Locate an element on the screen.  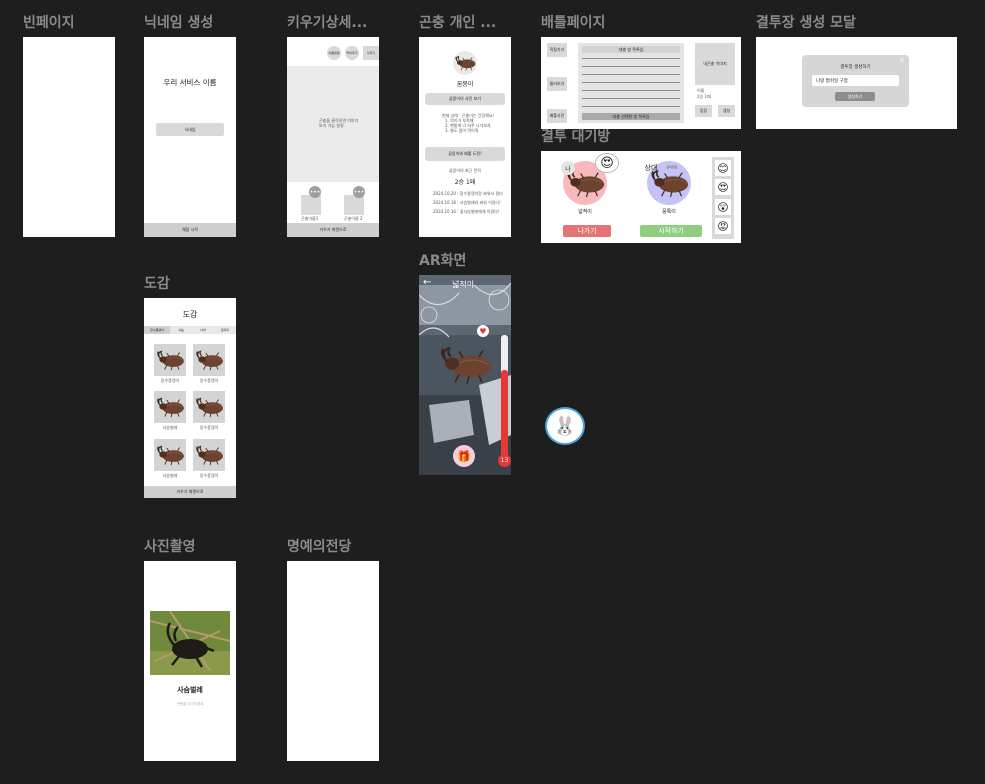
create-modal: X 결투장 생성하기 나랑 짭쉬일 구함 생성하기 is located at coordinates (855, 81).